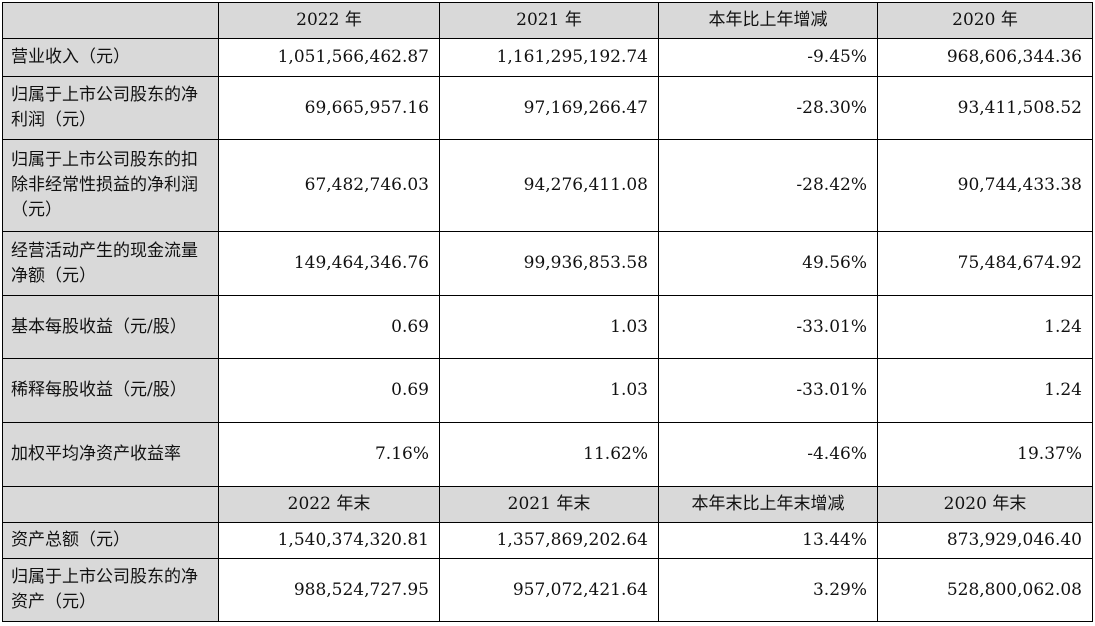 This screenshot has height=626, width=1095. Describe the element at coordinates (329, 185) in the screenshot. I see `value-cell: 67,482,746.03` at that location.